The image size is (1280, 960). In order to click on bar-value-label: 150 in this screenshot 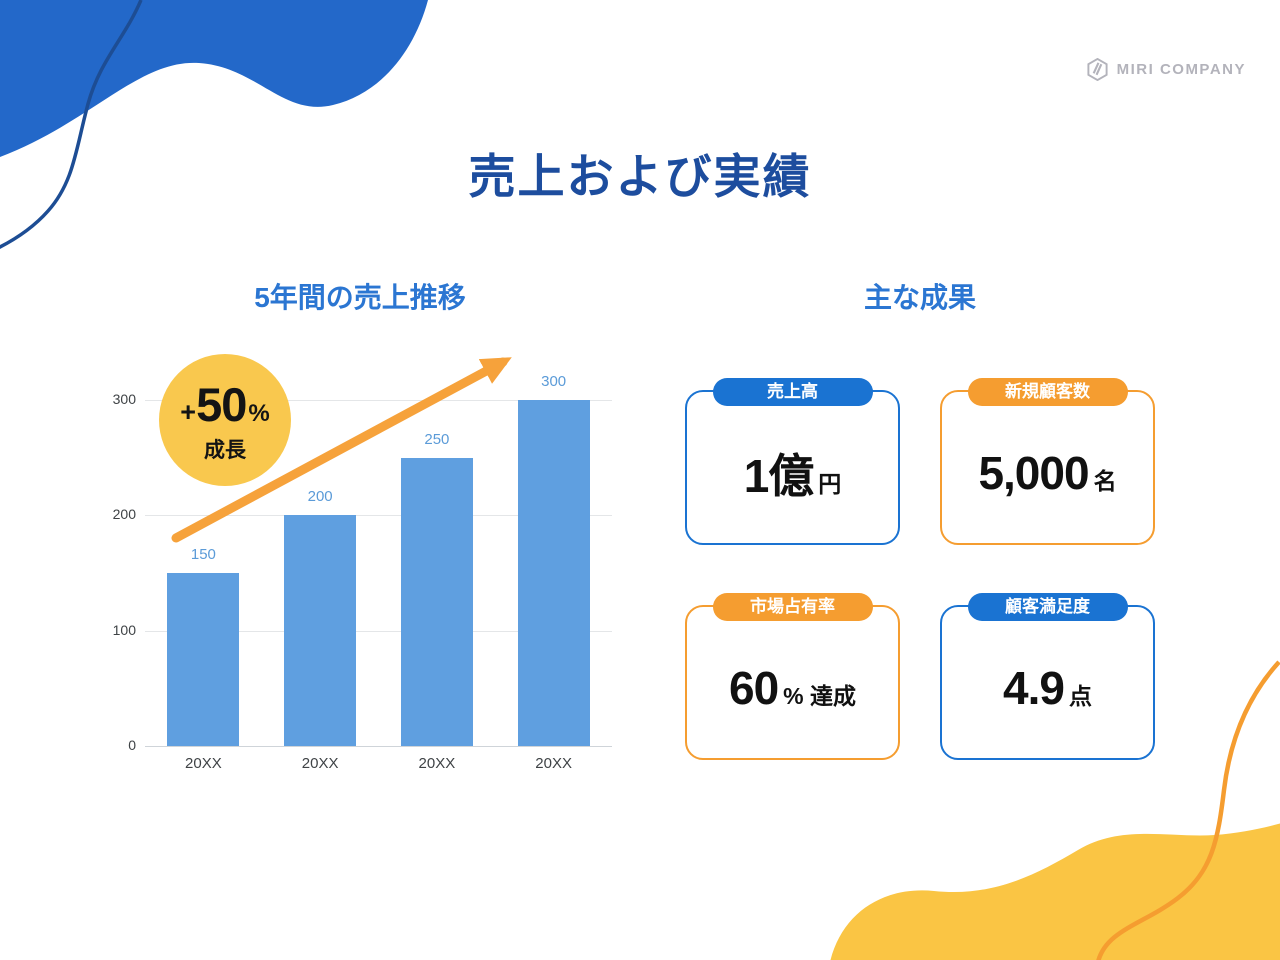, I will do `click(203, 554)`.